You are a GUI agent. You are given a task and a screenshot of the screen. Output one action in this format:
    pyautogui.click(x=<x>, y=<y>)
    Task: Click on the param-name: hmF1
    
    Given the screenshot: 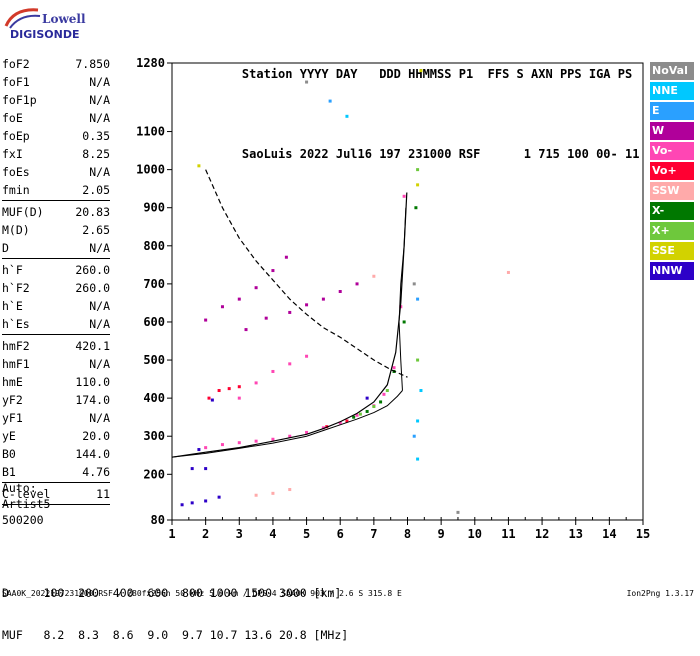 What is the action you would take?
    pyautogui.click(x=16, y=364)
    